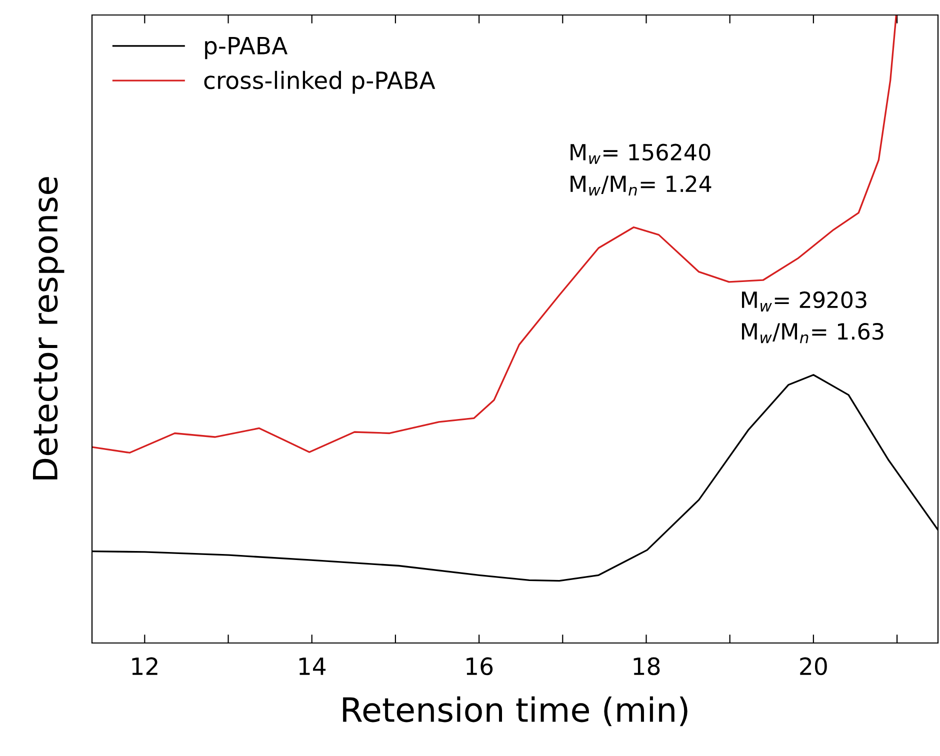 This screenshot has width=940, height=756. What do you see at coordinates (479, 666) in the screenshot?
I see `x-tick-label: 16` at bounding box center [479, 666].